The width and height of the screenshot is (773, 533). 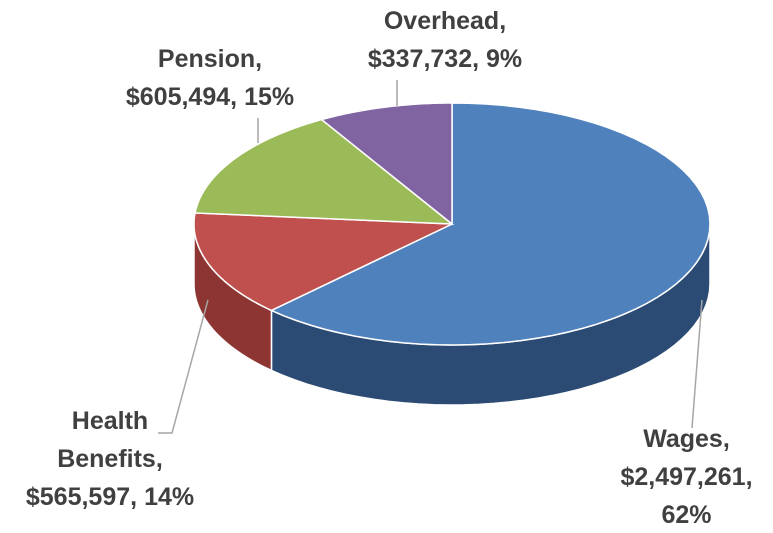 I want to click on category-label: Wages, so click(x=683, y=439).